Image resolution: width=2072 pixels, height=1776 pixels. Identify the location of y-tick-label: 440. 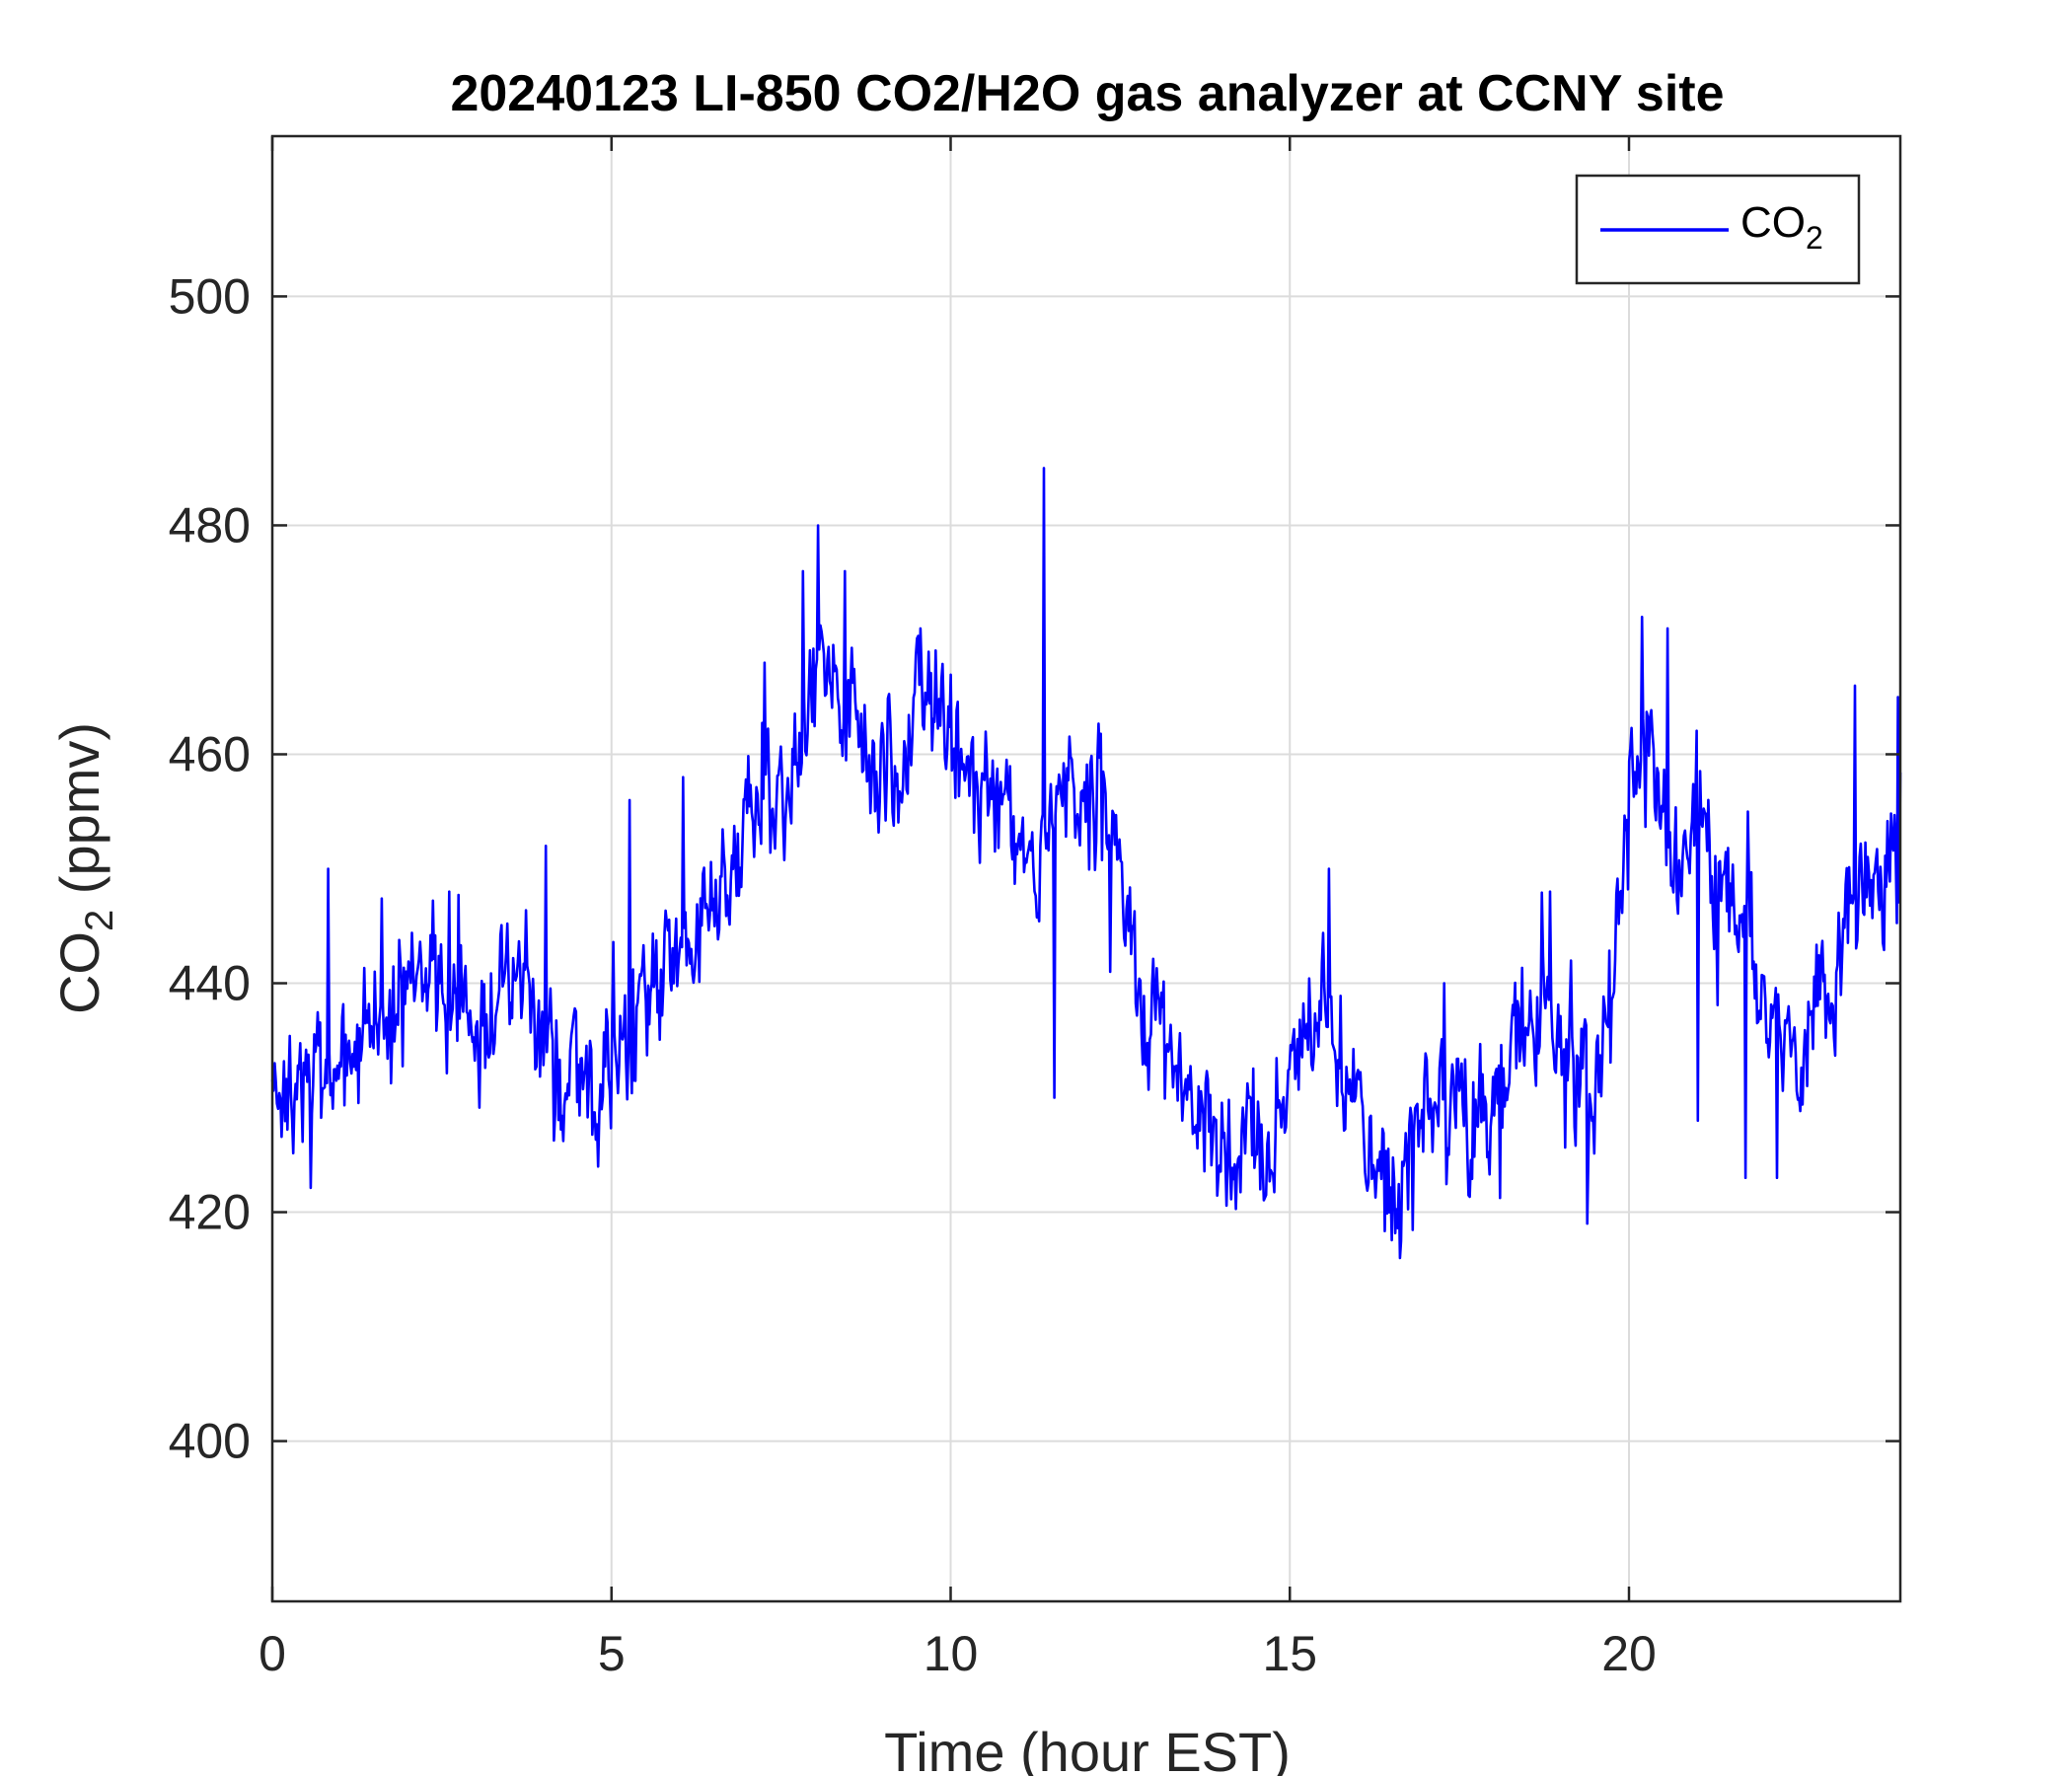
(210, 984).